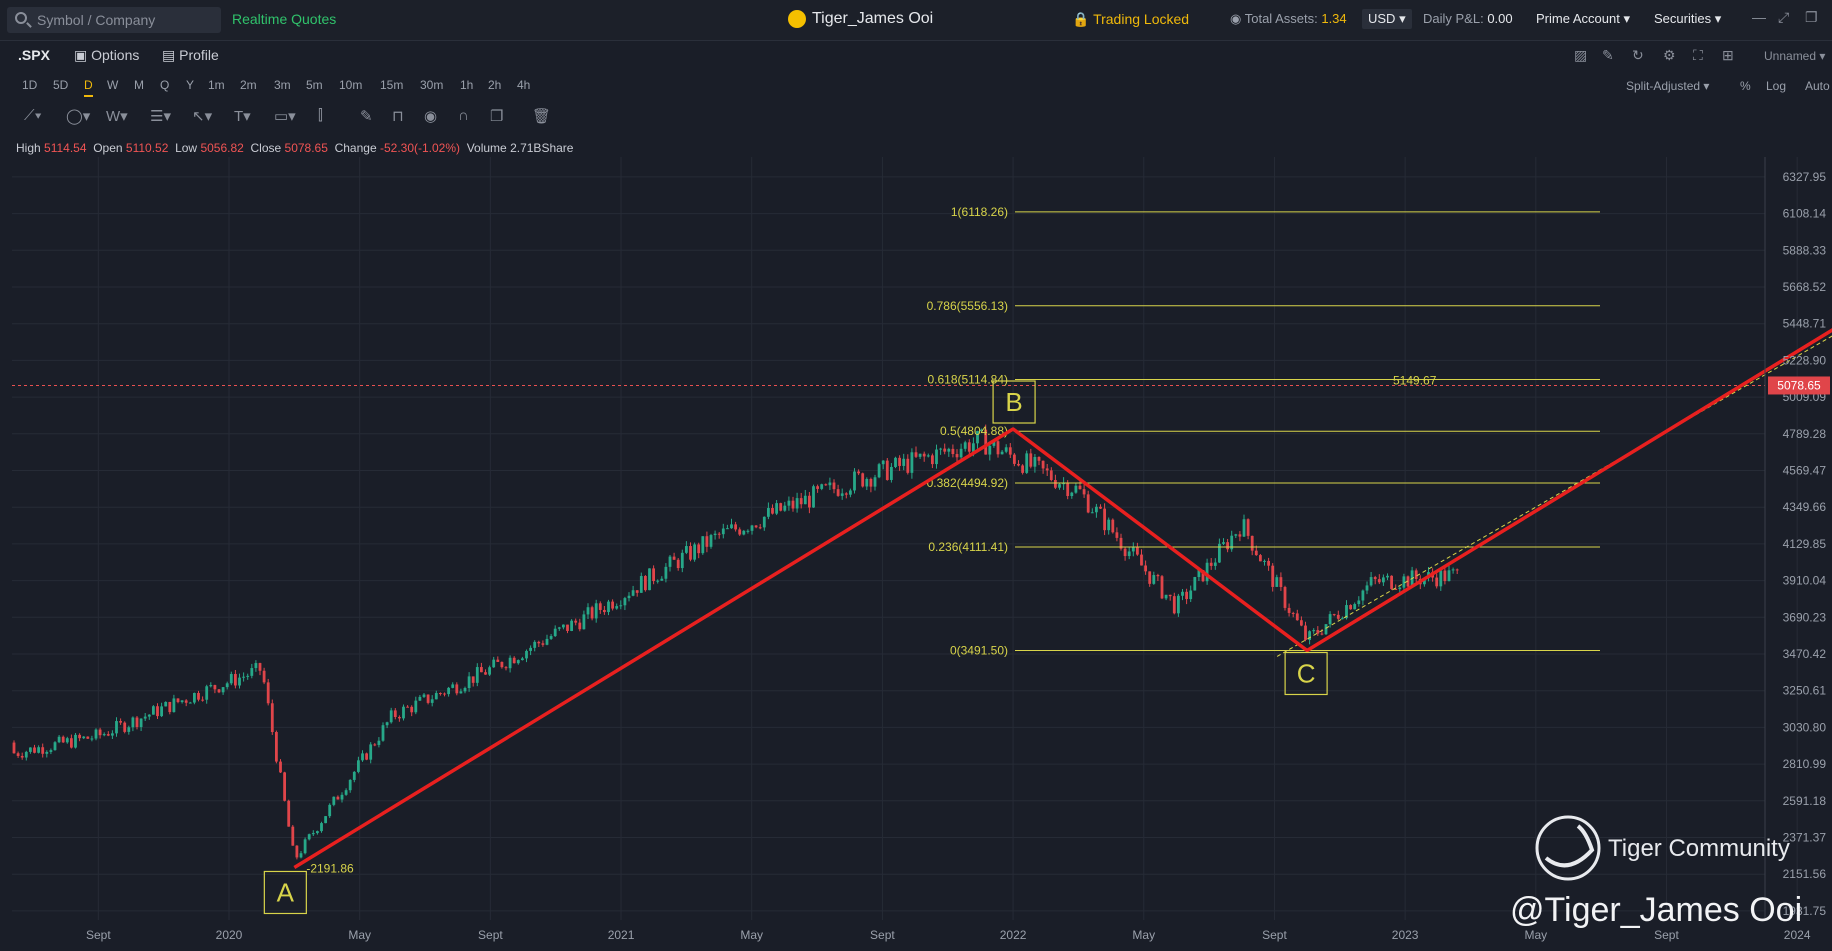 This screenshot has height=951, width=1832. I want to click on log-toggle: Log, so click(1776, 86).